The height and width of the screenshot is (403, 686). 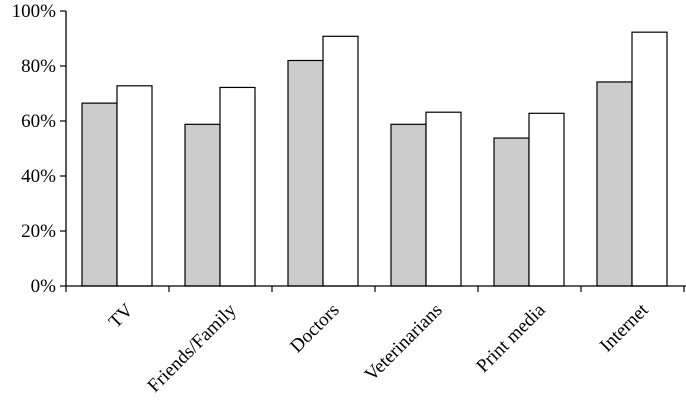 What do you see at coordinates (649, 159) in the screenshot?
I see `bar-series-2-internet` at bounding box center [649, 159].